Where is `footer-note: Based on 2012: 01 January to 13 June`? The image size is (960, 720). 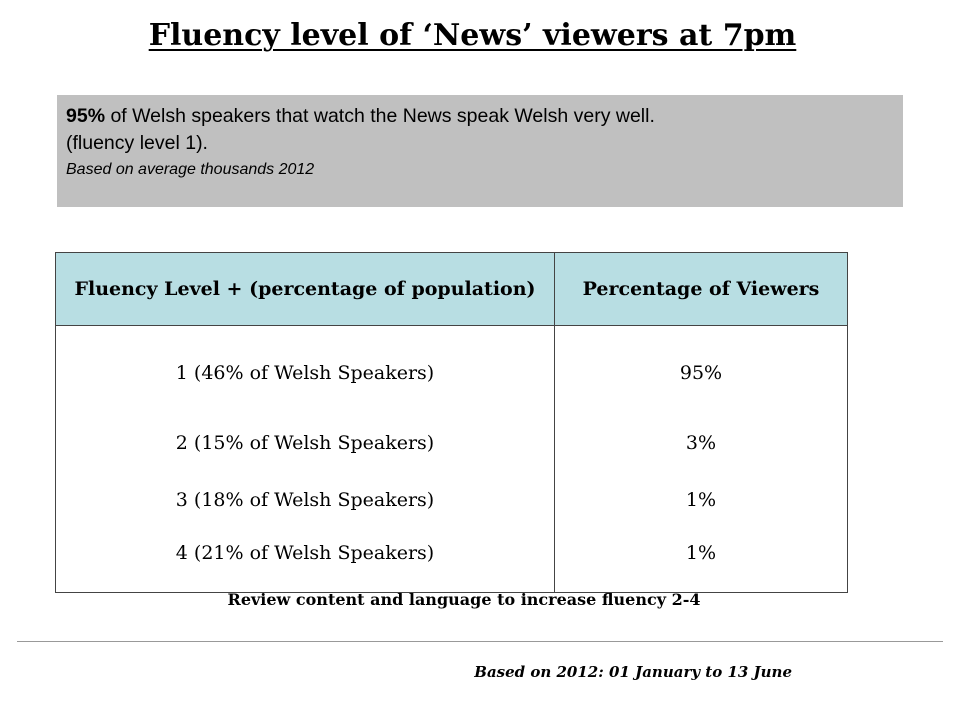
footer-note: Based on 2012: 01 January to 13 June is located at coordinates (633, 672).